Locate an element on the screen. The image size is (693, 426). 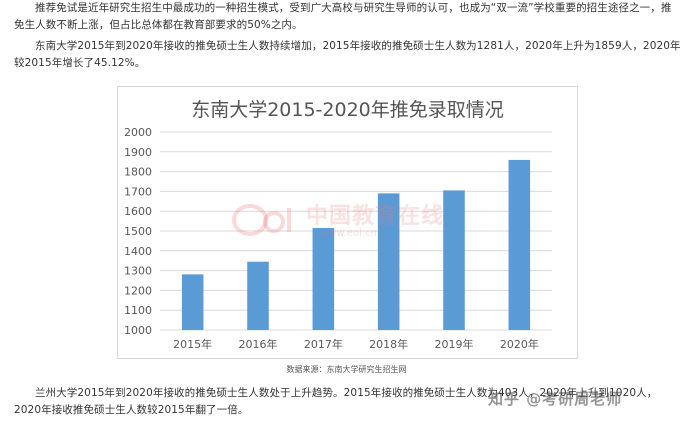
zhihu-watermark: 知乎 @考研周老师 is located at coordinates (555, 399).